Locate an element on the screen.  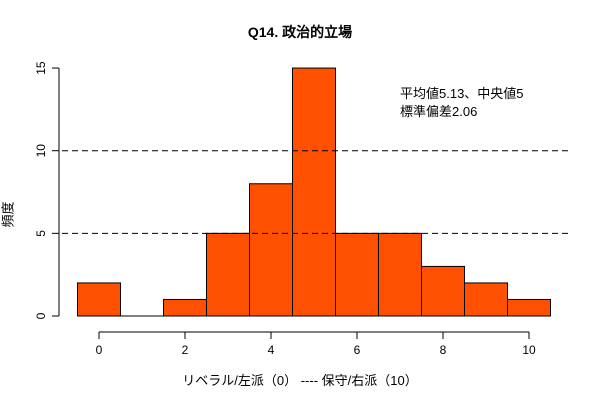
y-tick-label: 5 is located at coordinates (41, 233).